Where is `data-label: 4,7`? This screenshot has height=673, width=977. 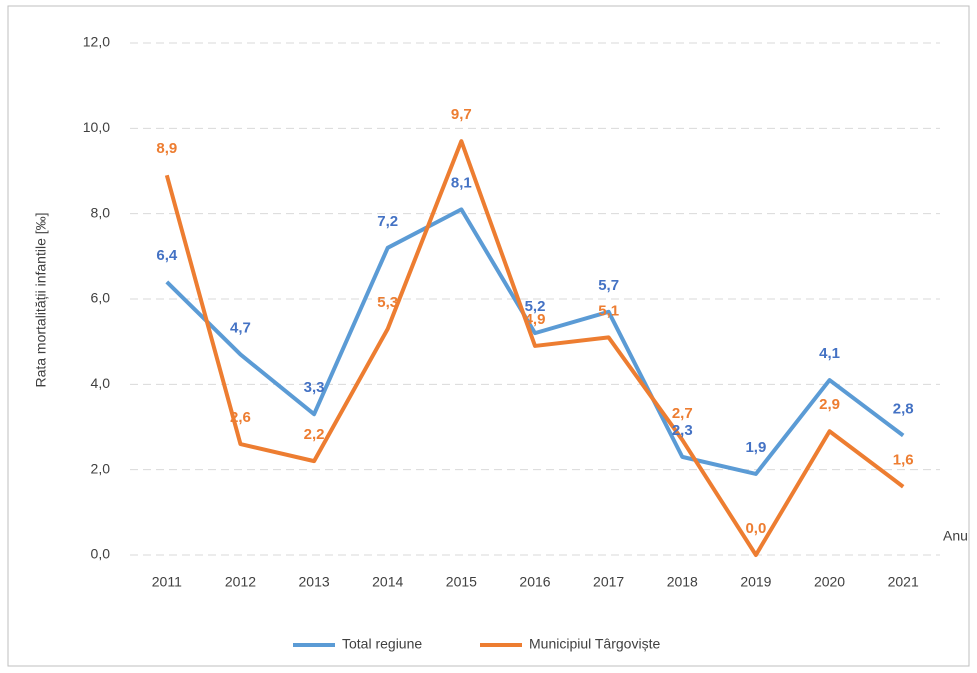
data-label: 4,7 is located at coordinates (240, 327).